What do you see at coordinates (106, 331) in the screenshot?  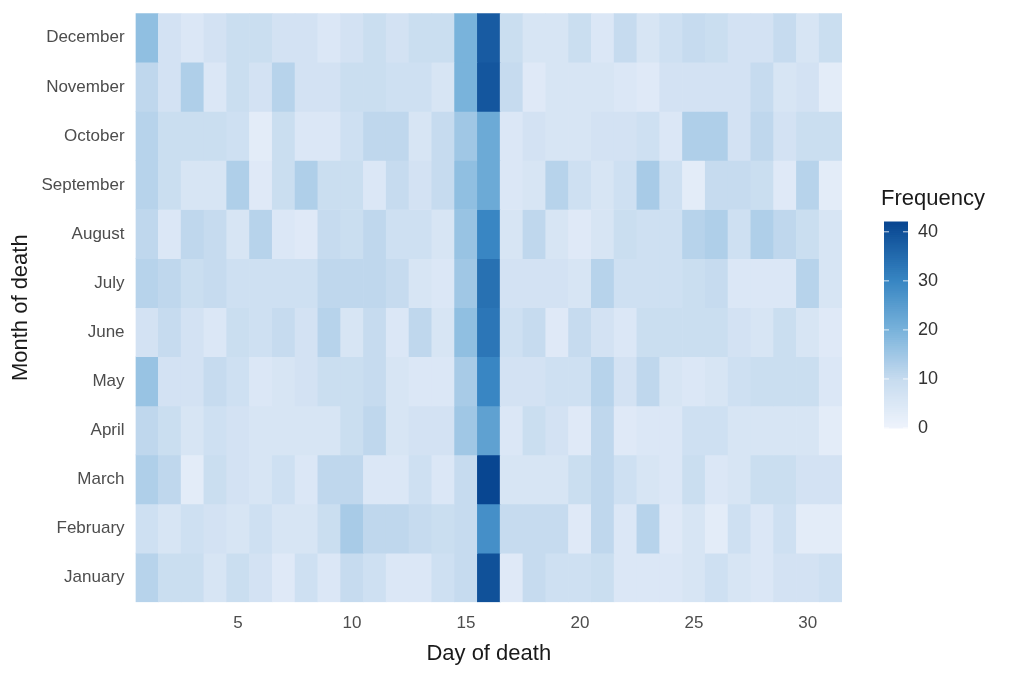 I see `y-tick-label: June` at bounding box center [106, 331].